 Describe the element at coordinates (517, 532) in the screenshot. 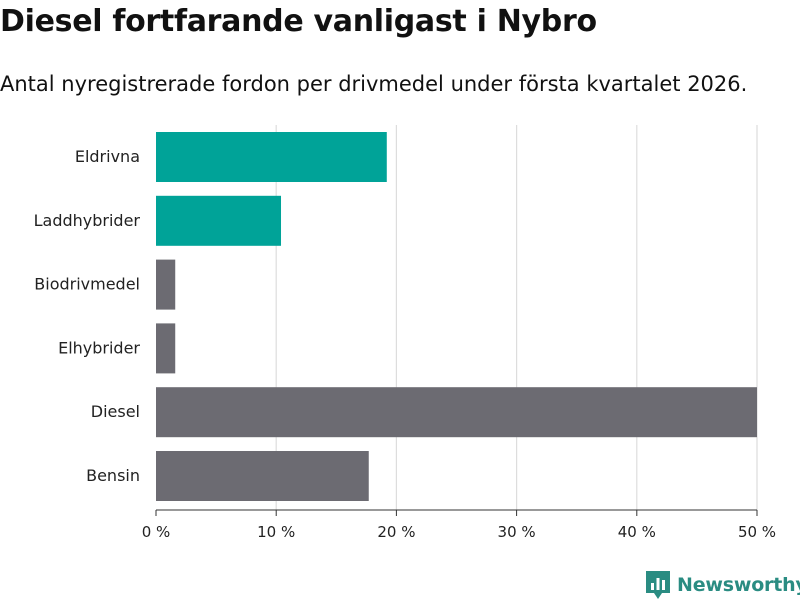

I see `x-tick-label: 30 %` at that location.